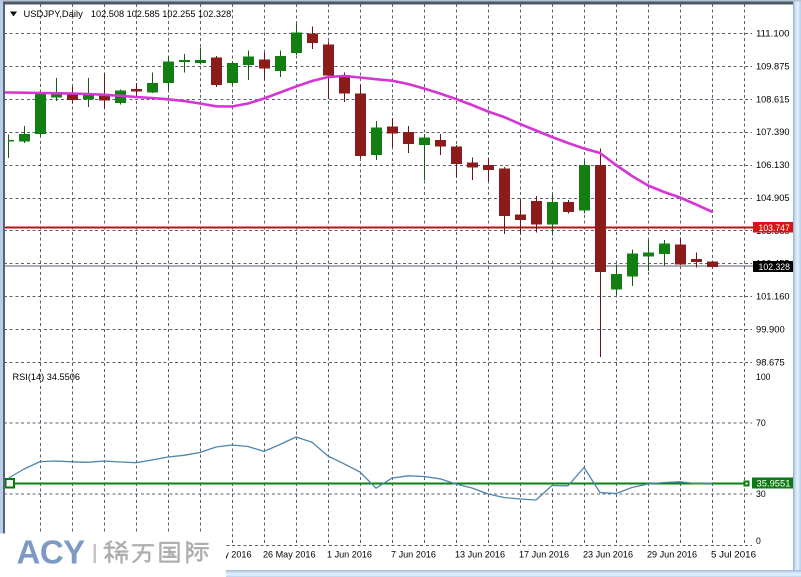 The width and height of the screenshot is (801, 577). Describe the element at coordinates (544, 555) in the screenshot. I see `svg-text: 17 Jun 2016` at that location.